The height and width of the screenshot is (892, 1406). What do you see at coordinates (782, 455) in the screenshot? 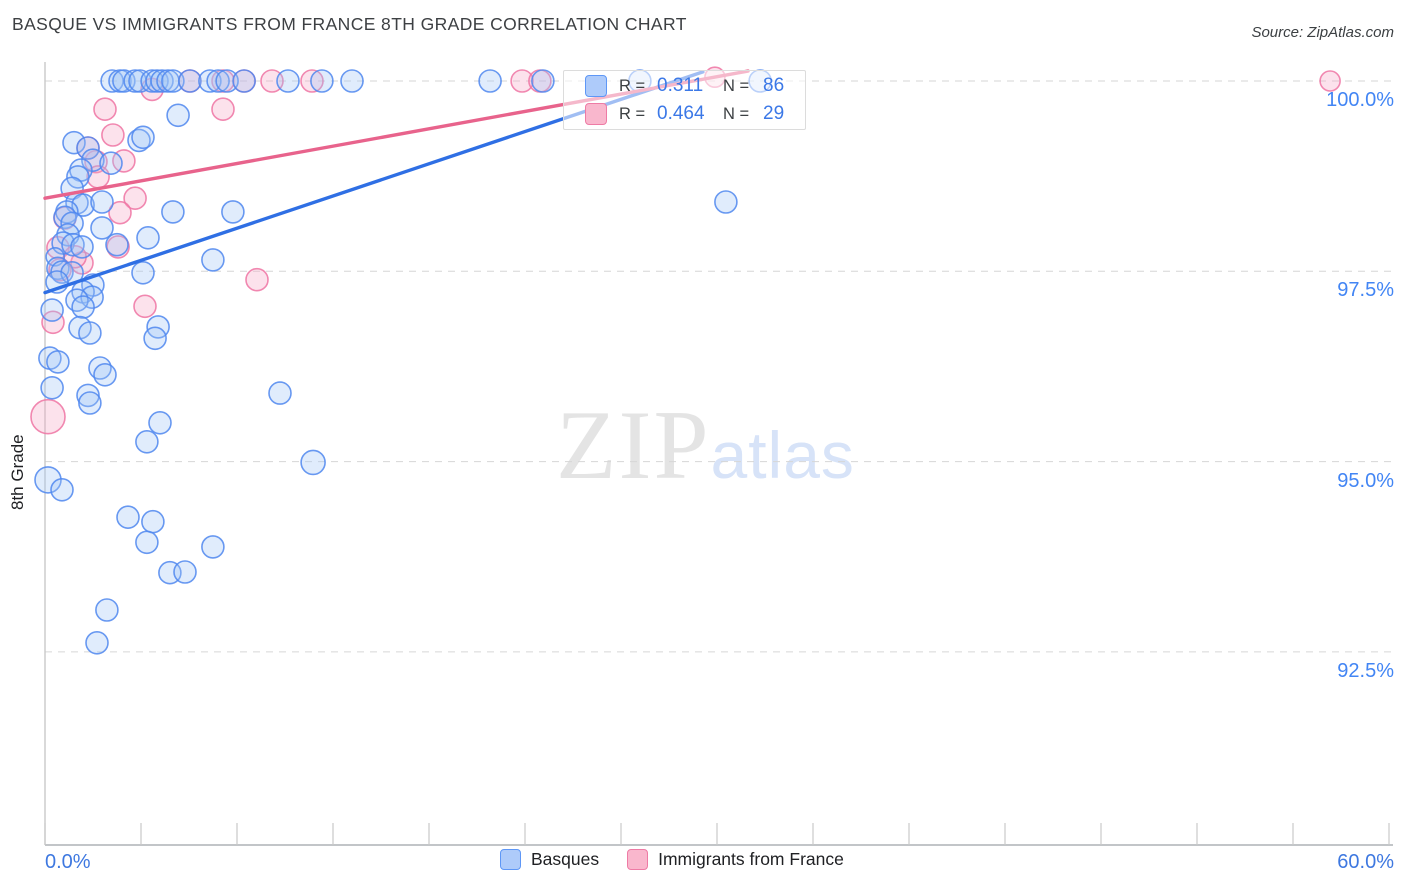
I see `watermark-atlas: atlas` at bounding box center [782, 455].